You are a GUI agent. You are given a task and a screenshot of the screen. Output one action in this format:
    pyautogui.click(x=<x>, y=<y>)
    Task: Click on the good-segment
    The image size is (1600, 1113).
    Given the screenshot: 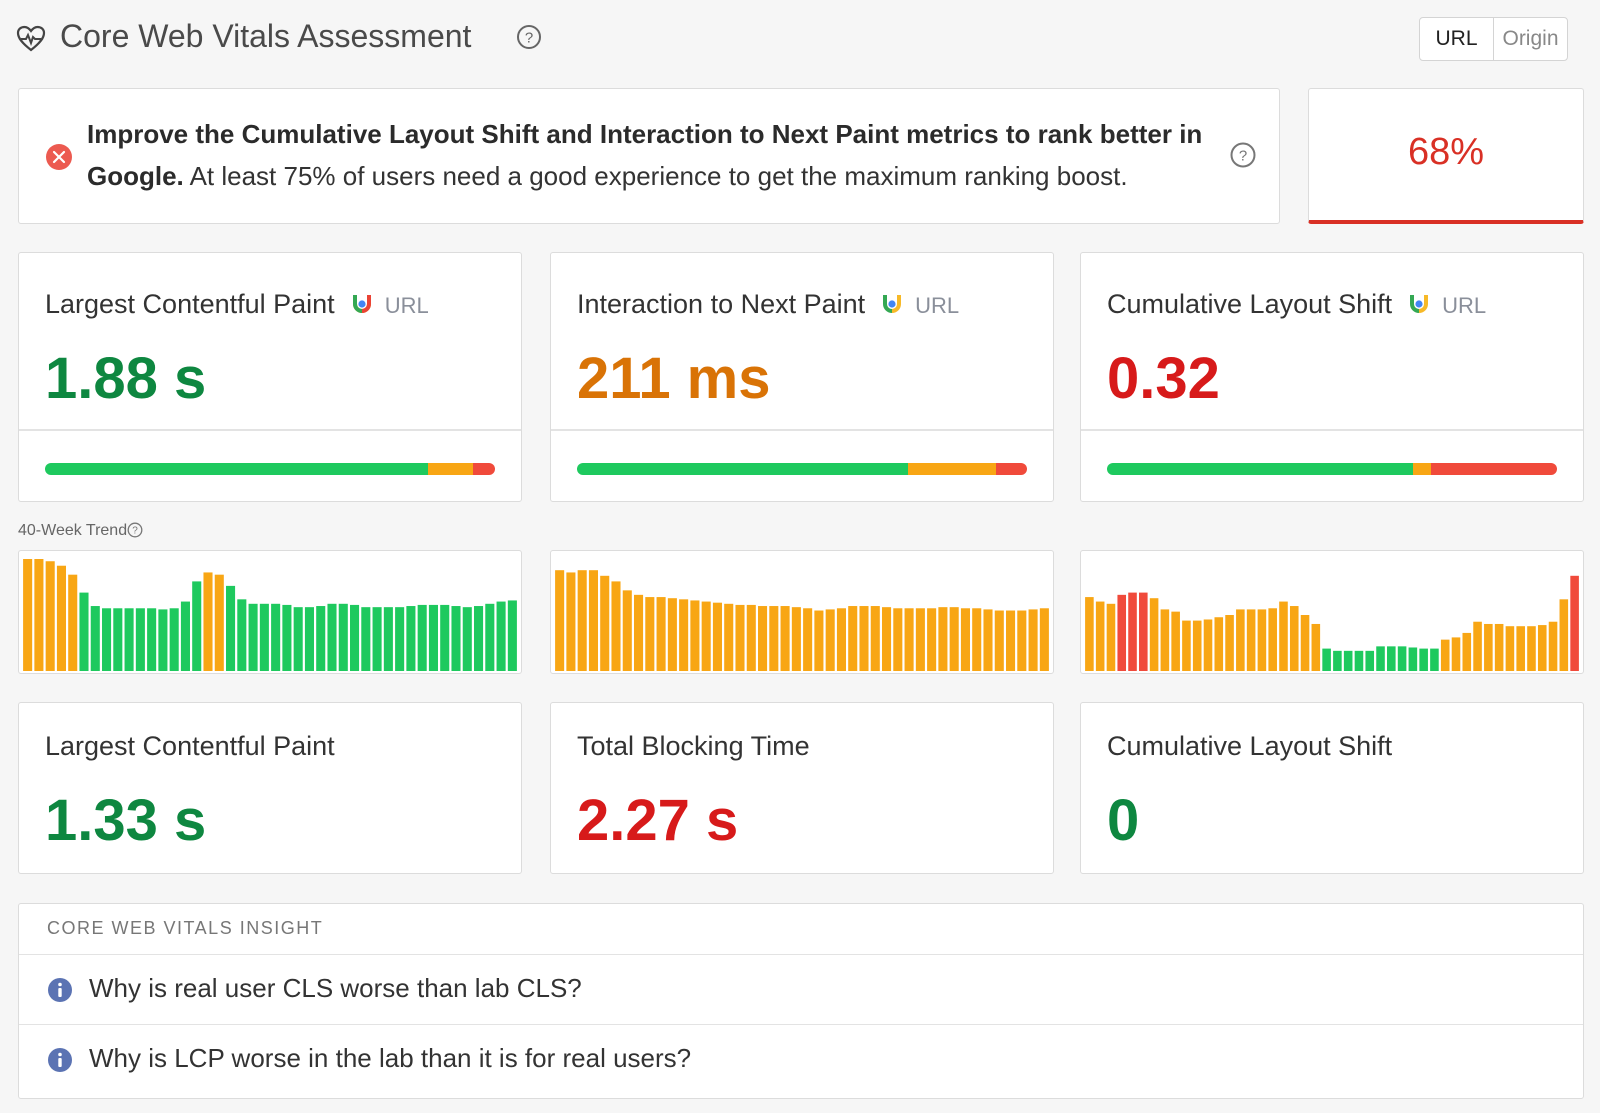 What is the action you would take?
    pyautogui.click(x=236, y=469)
    